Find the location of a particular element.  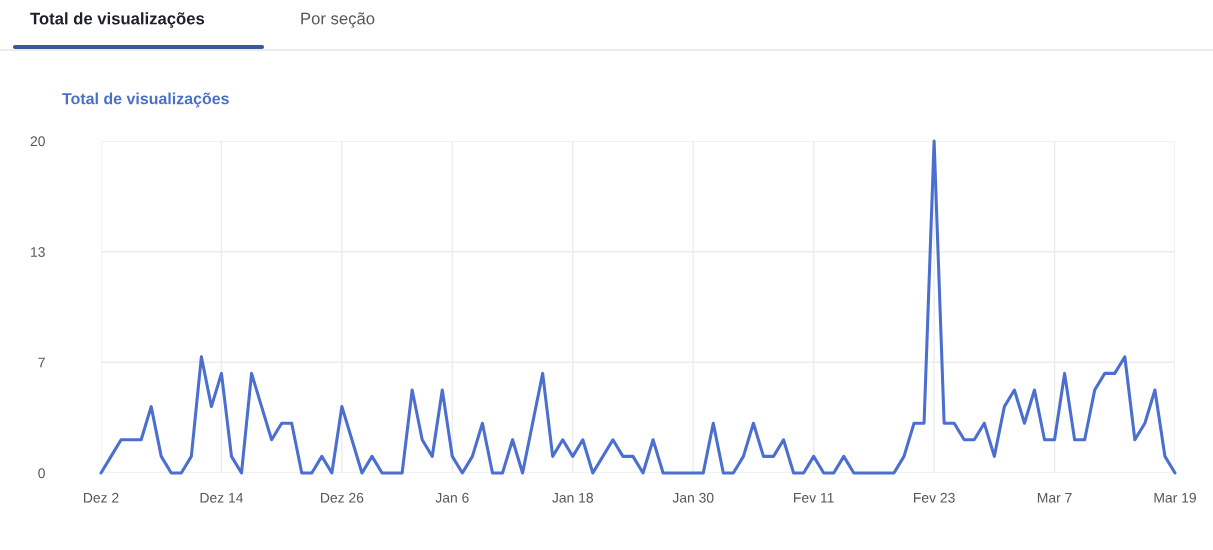

y-tick-label: 7 is located at coordinates (41, 362).